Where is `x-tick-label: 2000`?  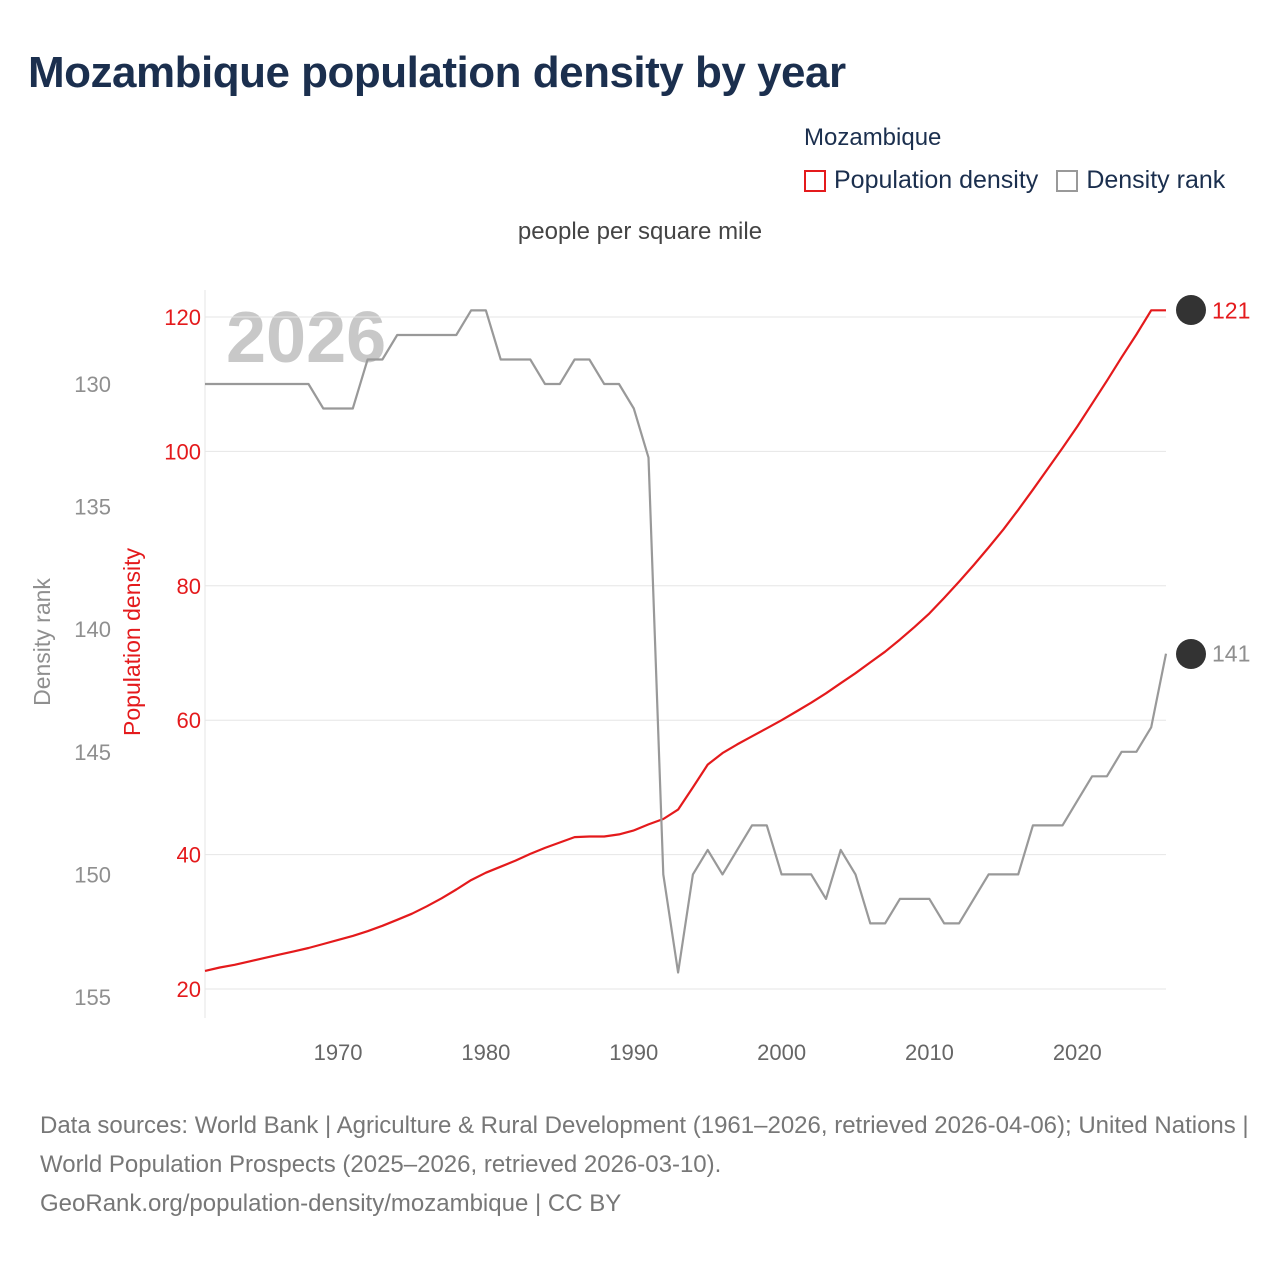 x-tick-label: 2000 is located at coordinates (781, 1052).